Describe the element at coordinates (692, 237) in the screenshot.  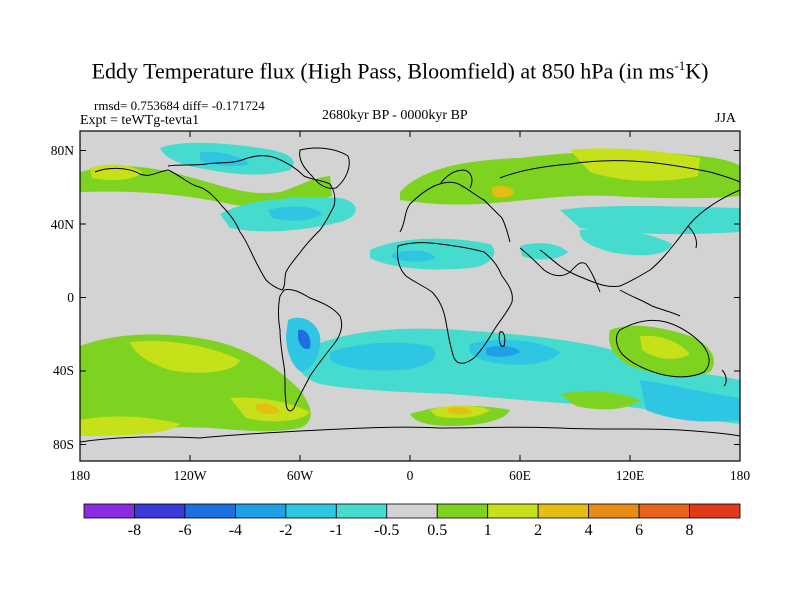
I see `coast-japan` at that location.